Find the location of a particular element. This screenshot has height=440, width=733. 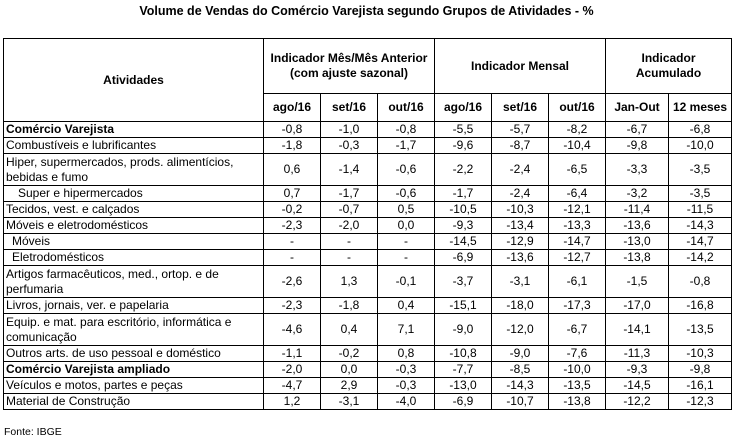

value-cell: -16,8 is located at coordinates (700, 305).